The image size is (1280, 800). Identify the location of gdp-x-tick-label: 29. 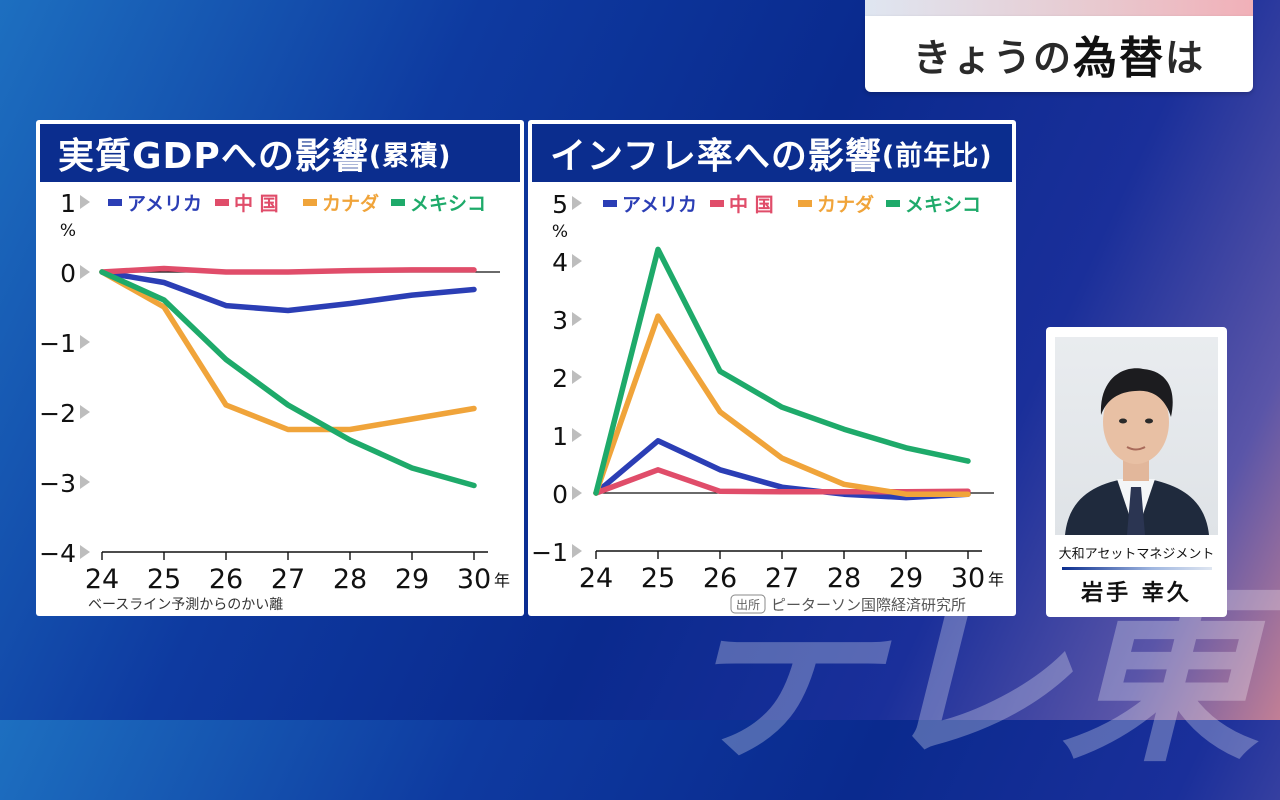
(412, 579).